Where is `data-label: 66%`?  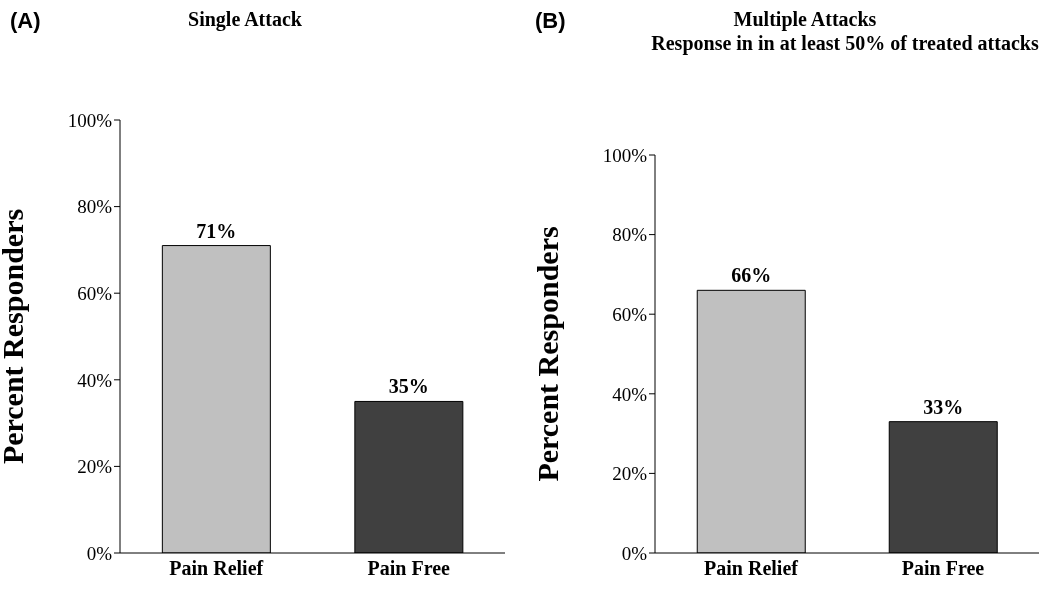 data-label: 66% is located at coordinates (751, 275).